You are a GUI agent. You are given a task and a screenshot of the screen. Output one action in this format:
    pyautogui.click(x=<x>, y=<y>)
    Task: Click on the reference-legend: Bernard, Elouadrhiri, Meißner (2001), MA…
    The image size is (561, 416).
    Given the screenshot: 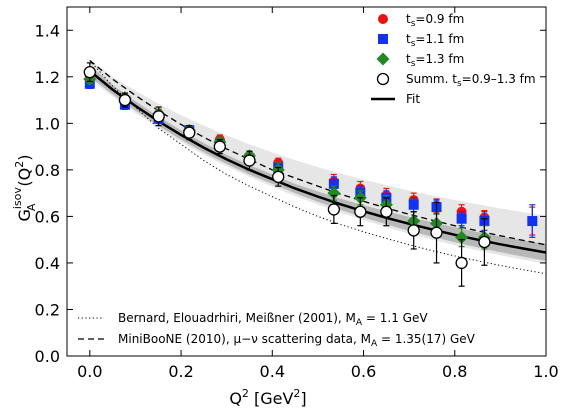 What is the action you would take?
    pyautogui.click(x=277, y=330)
    